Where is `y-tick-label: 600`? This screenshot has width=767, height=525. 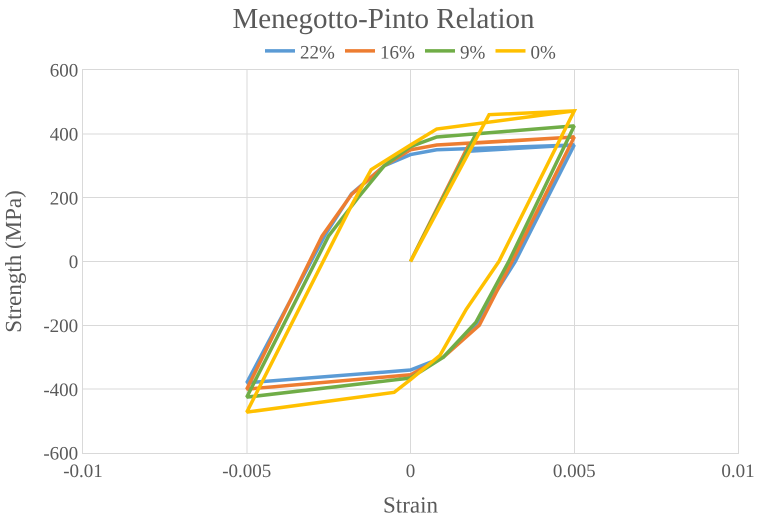 y-tick-label: 600 is located at coordinates (64, 71).